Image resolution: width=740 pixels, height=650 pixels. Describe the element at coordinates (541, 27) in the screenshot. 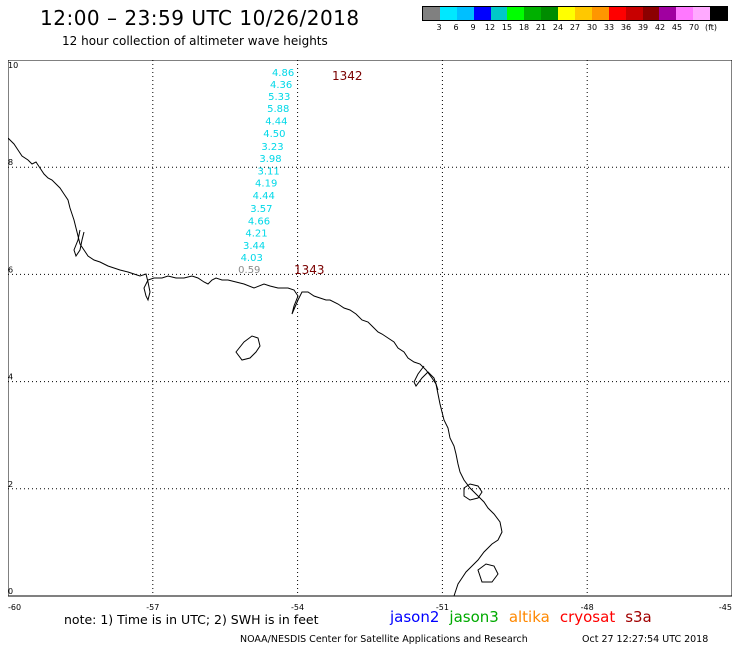

I see `color-scale-label: 21` at that location.